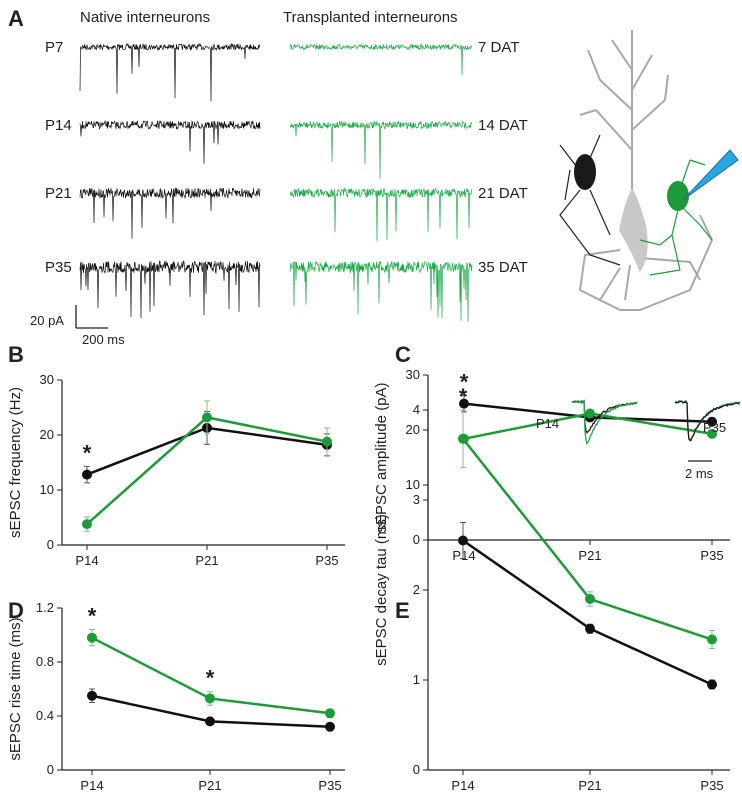 The image size is (742, 795). I want to click on dat-label: 7 DAT, so click(498, 47).